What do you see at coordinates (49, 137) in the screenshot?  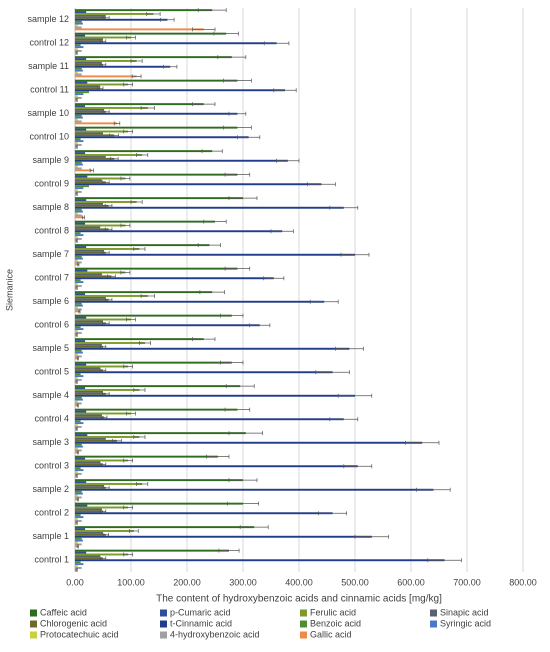 I see `y-tick-label: control 10` at bounding box center [49, 137].